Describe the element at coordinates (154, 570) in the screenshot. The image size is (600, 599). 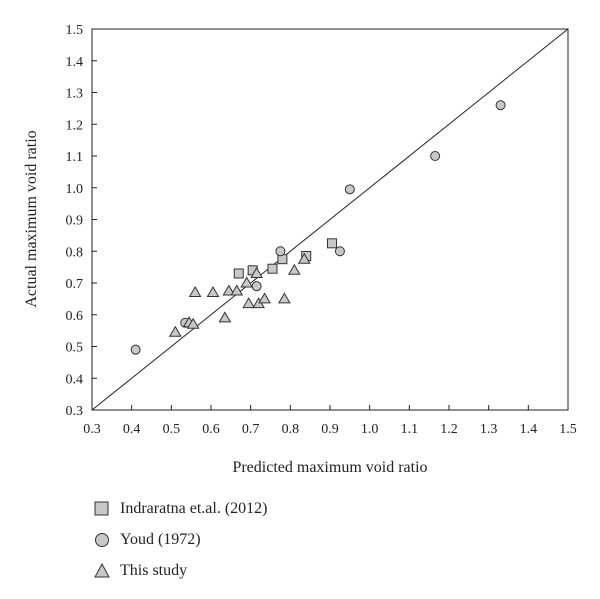
I see `legend-label-this-study: This study` at that location.